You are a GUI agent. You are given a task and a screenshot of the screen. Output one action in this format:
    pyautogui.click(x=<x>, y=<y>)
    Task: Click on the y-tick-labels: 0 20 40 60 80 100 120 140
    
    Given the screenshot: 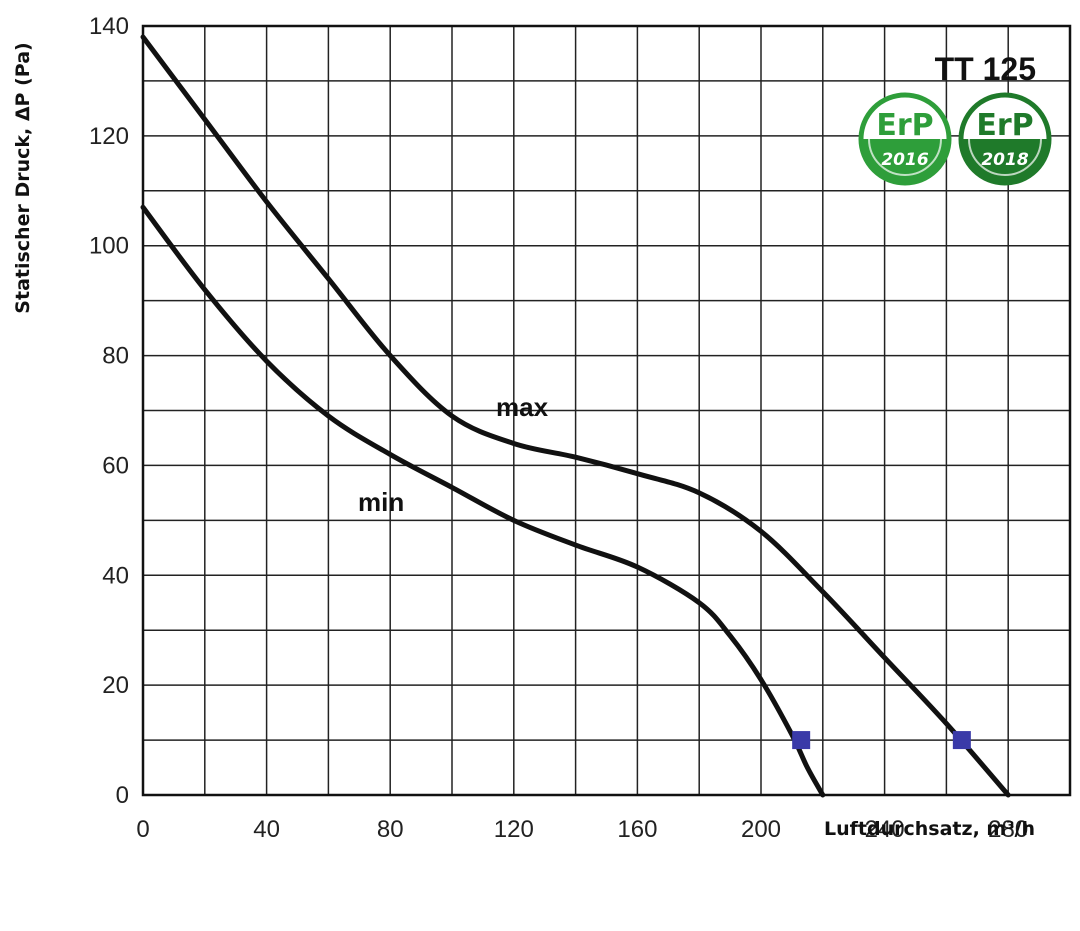 What is the action you would take?
    pyautogui.click(x=109, y=411)
    